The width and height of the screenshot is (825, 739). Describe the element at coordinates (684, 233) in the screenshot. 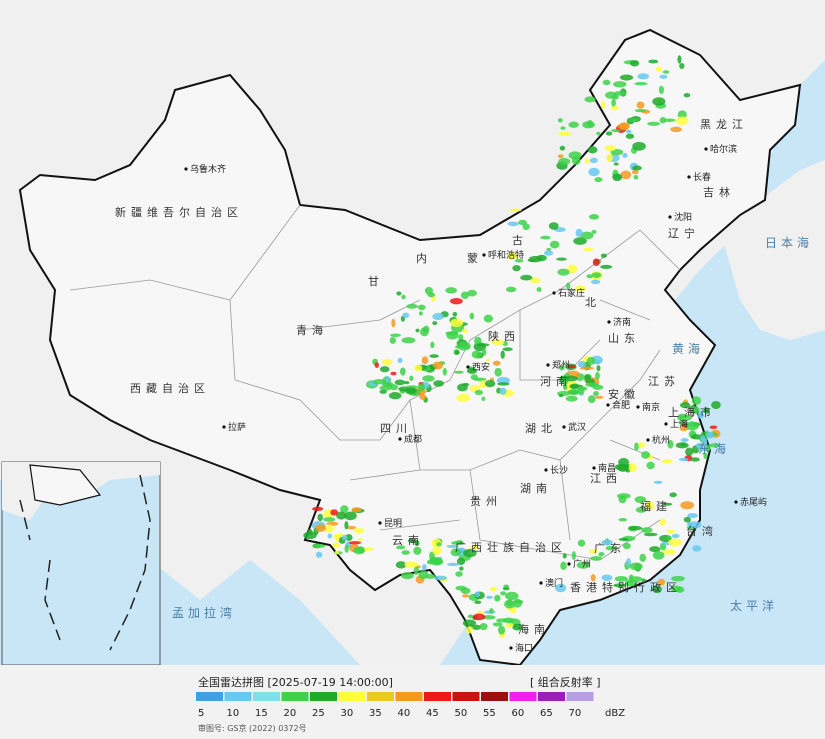

I see `province-label: 辽宁` at that location.